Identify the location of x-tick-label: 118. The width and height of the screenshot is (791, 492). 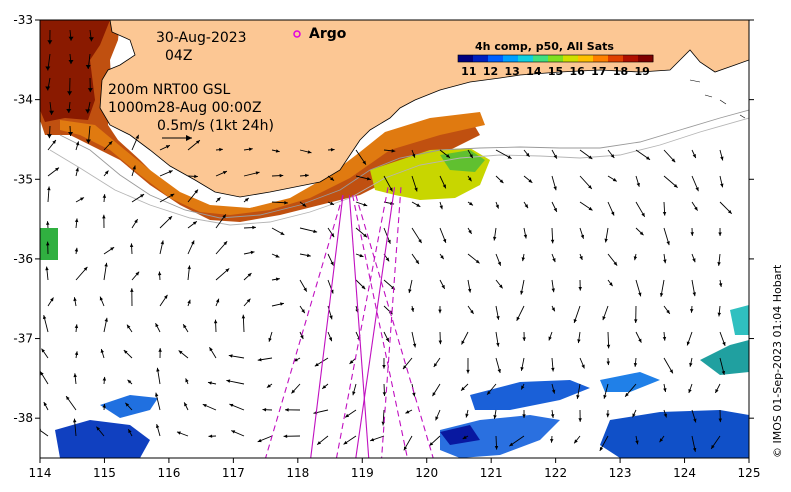
(297, 473).